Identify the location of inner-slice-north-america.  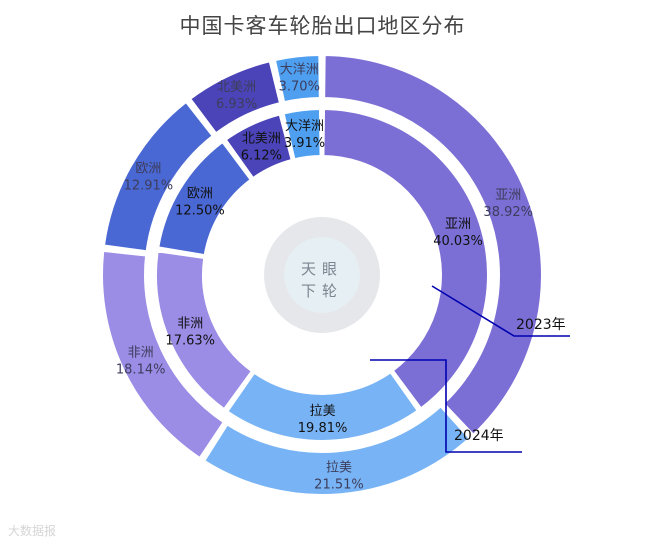
(258, 146).